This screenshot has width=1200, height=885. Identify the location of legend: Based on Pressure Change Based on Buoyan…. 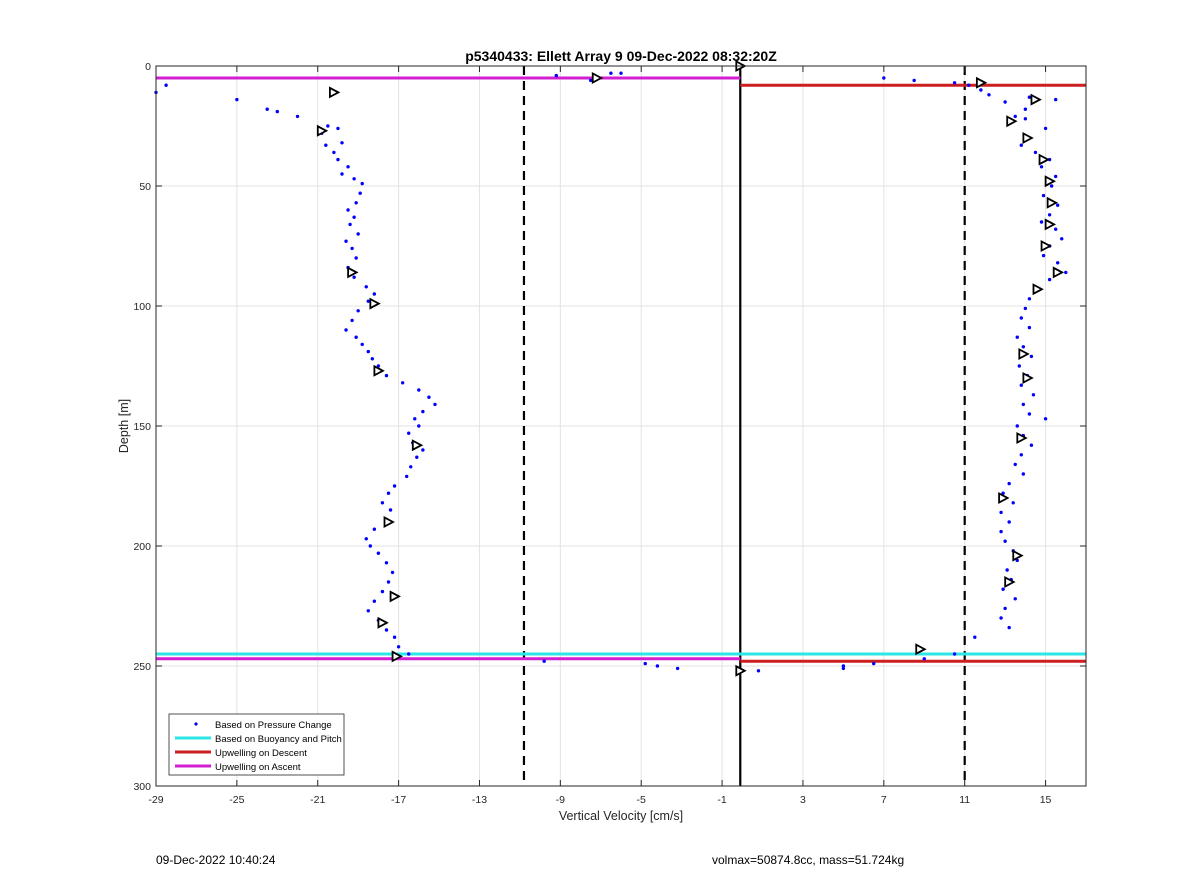
(256, 744).